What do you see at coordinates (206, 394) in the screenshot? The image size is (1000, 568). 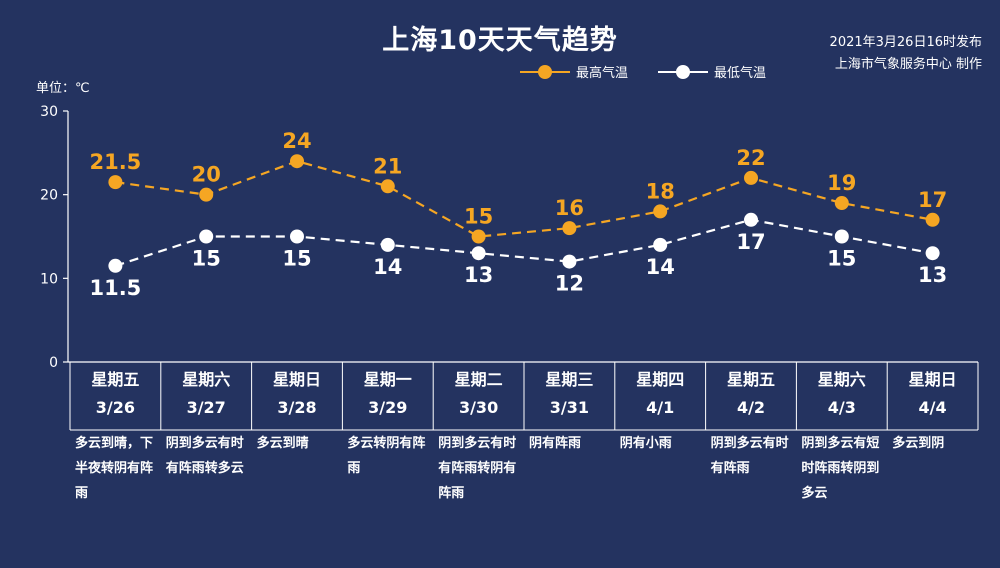 I see `day-header: 星期六 3/27` at bounding box center [206, 394].